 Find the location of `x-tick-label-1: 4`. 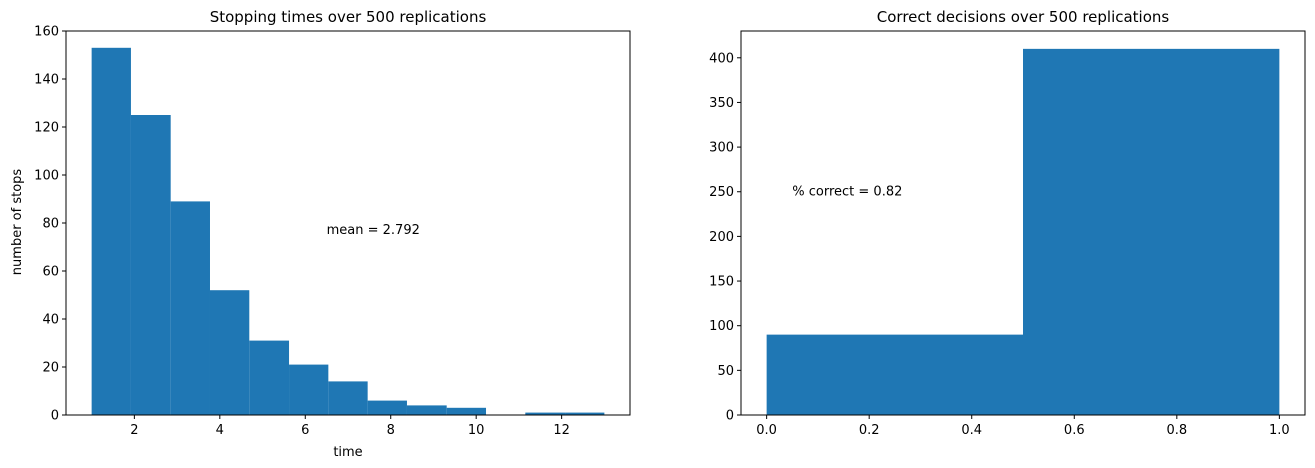

x-tick-label-1: 4 is located at coordinates (220, 430).